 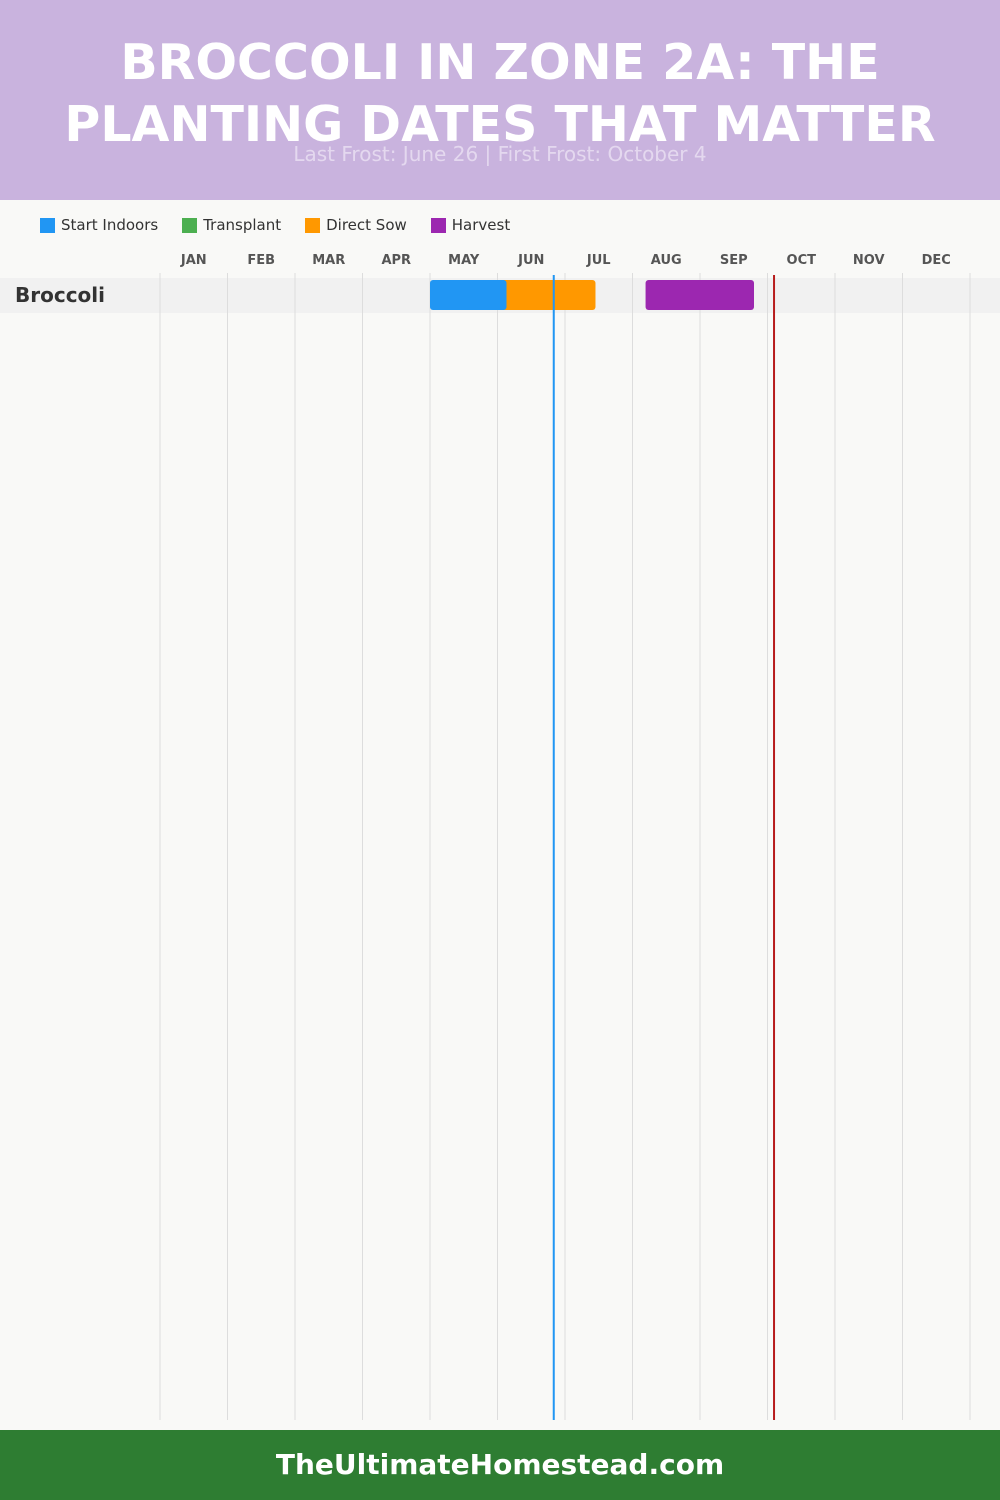 What do you see at coordinates (261, 260) in the screenshot?
I see `month-tick-label: FEB` at bounding box center [261, 260].